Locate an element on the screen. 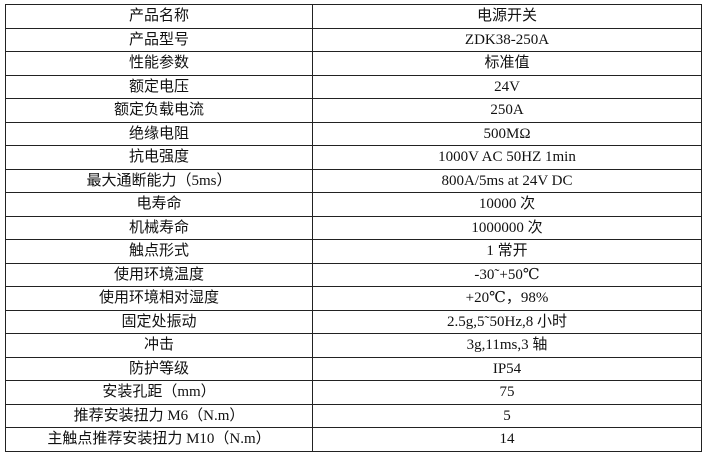  table-row: 额定电压 24V is located at coordinates (353, 86).